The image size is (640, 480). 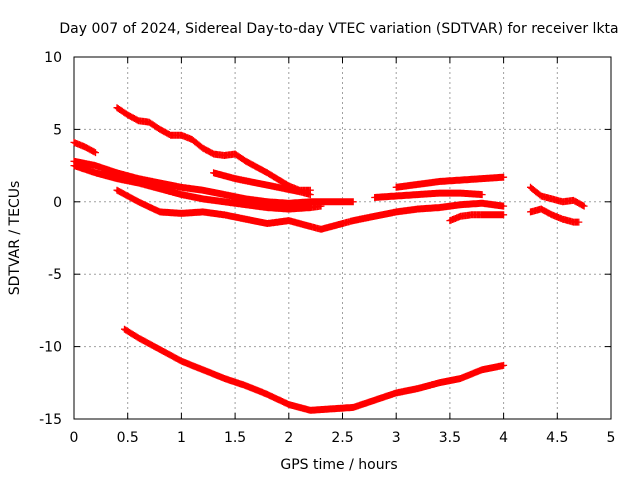 What do you see at coordinates (50, 348) in the screenshot?
I see `y-tick-label: -10` at bounding box center [50, 348].